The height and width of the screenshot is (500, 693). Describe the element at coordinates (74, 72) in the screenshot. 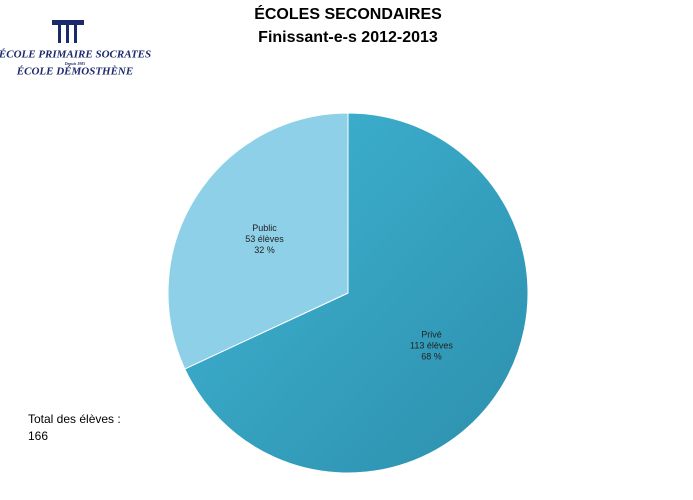

I see `logo-line2: ÉCOLE DÉMOSTHÈNE` at that location.